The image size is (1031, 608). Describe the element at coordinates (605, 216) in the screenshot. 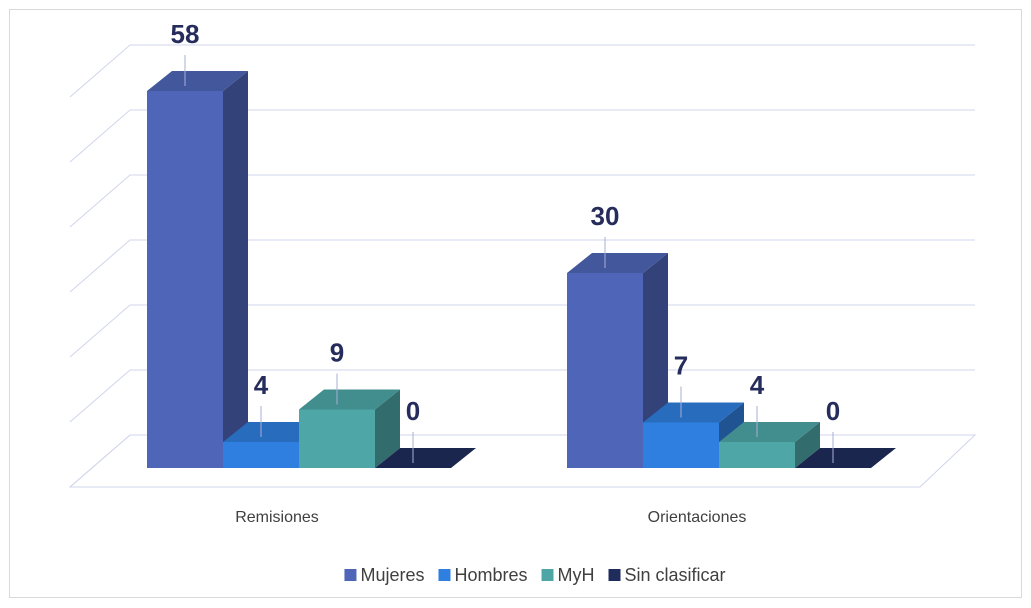

I see `data-label: 30` at that location.